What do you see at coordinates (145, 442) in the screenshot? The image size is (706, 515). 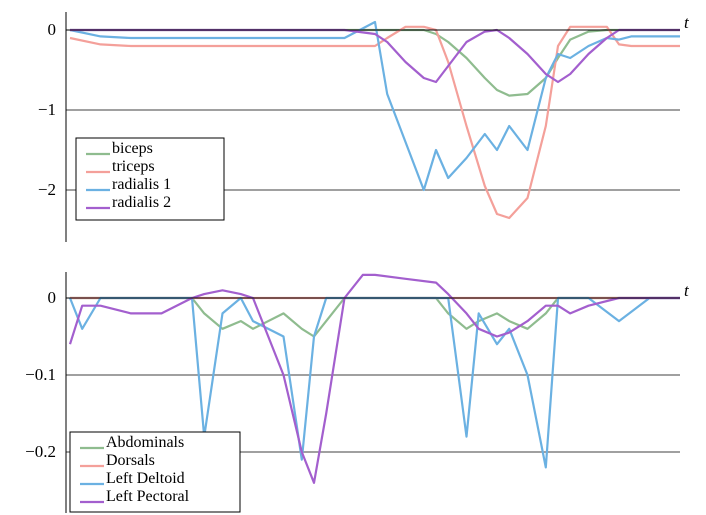 I see `legend-label: Abdominals` at bounding box center [145, 442].